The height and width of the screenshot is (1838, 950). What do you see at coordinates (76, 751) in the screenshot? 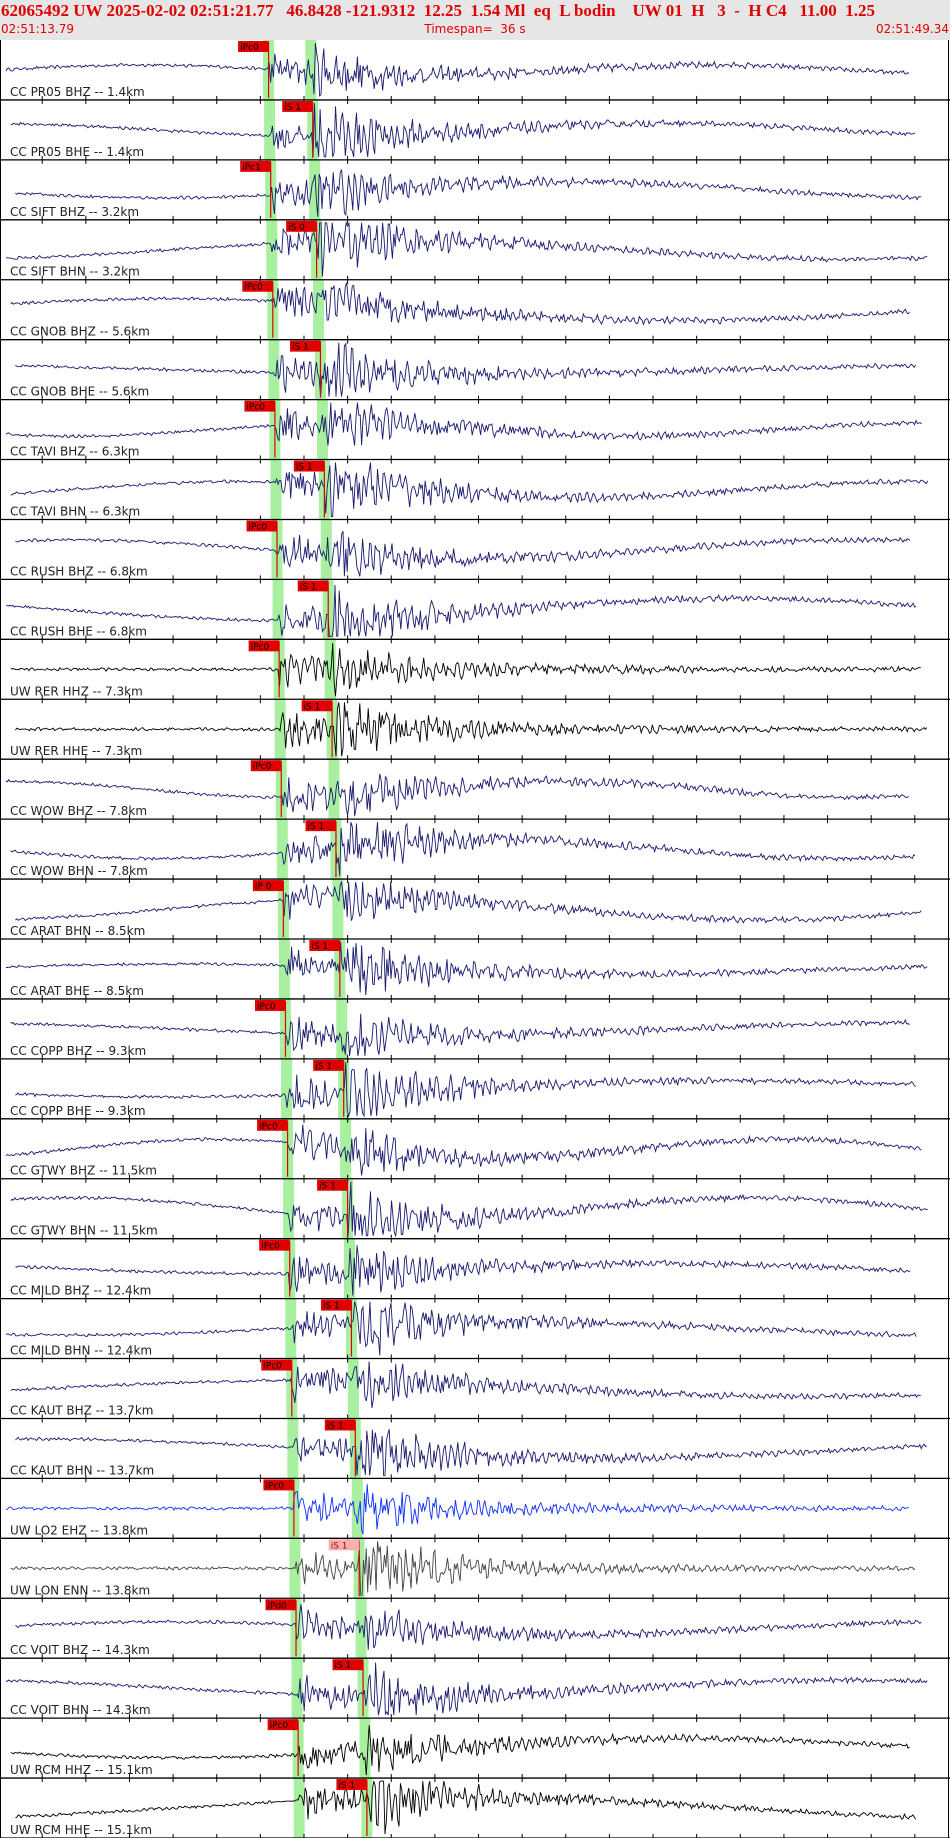
I see `trace-label: UW RER HHE -- 7.3km` at bounding box center [76, 751].